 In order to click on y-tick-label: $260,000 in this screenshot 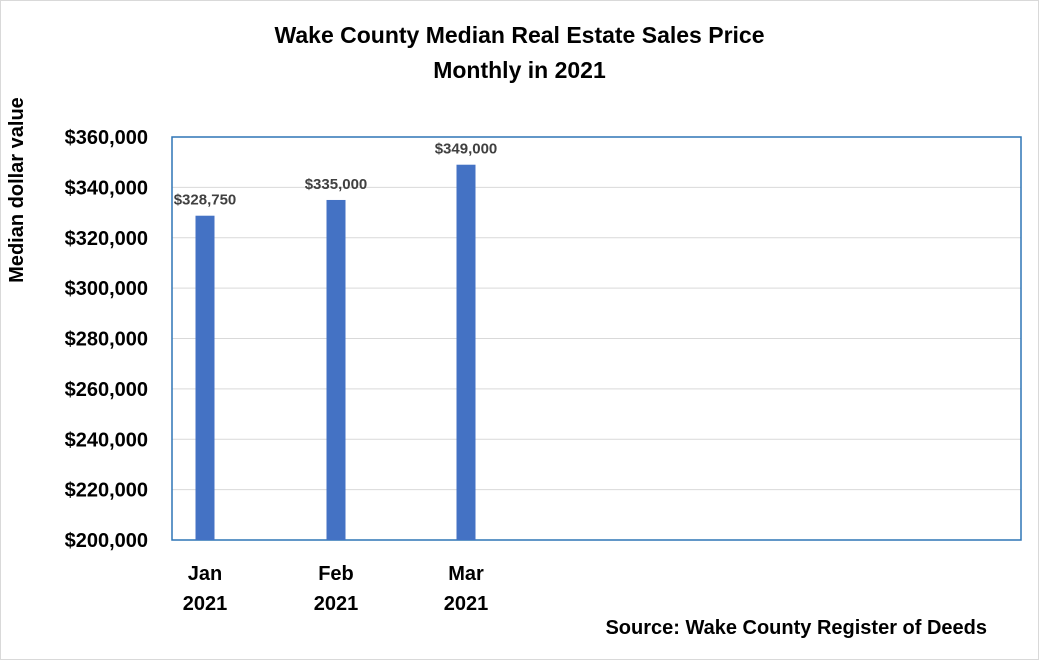, I will do `click(106, 390)`.